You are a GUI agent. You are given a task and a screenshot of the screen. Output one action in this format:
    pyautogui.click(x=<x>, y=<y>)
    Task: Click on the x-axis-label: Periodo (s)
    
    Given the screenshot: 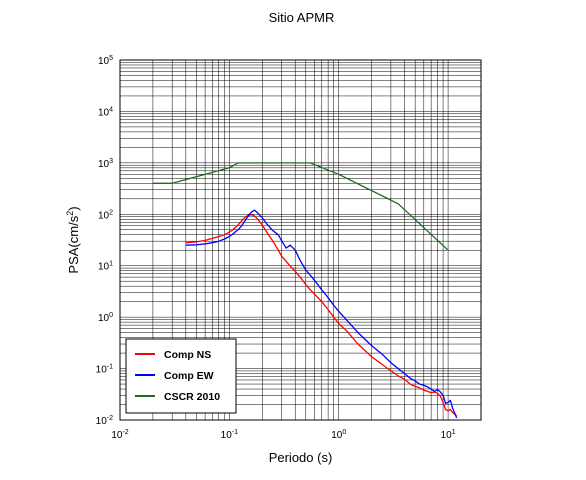 What is the action you would take?
    pyautogui.click(x=301, y=457)
    